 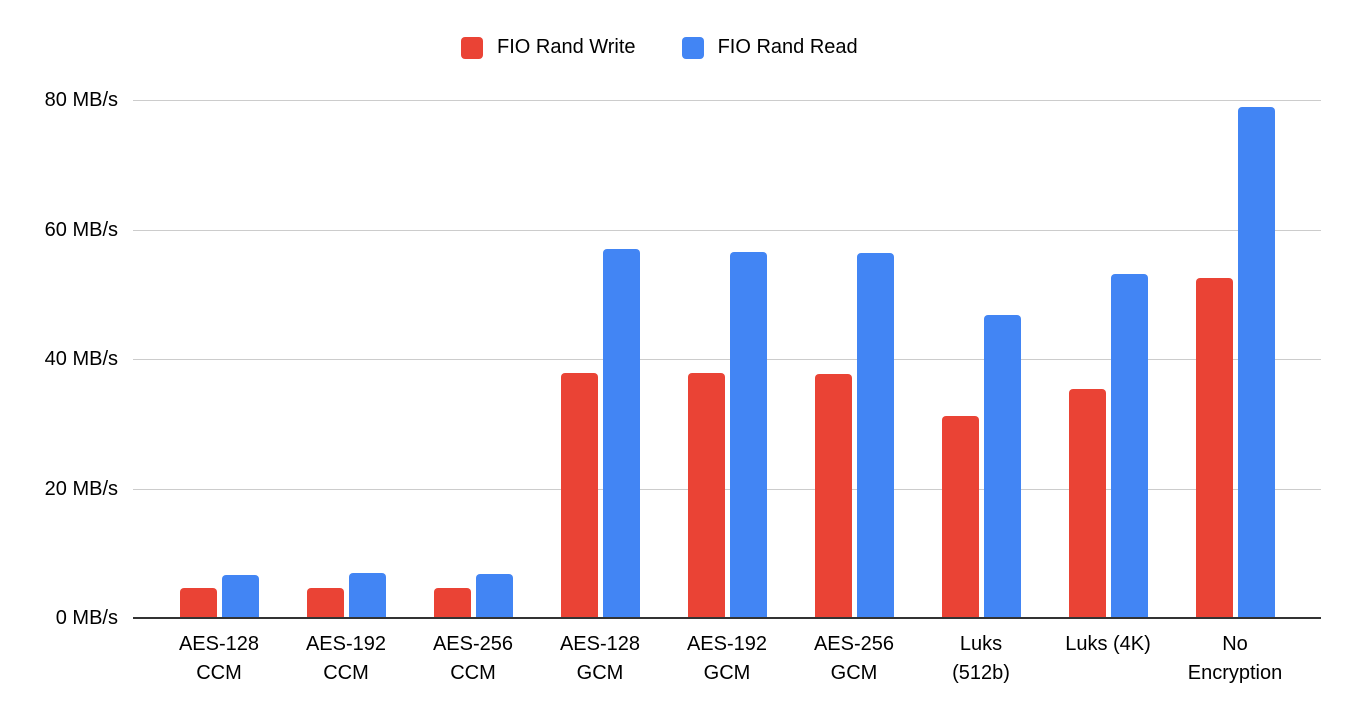 I want to click on legend-label-read: FIO Rand Read, so click(x=787, y=47).